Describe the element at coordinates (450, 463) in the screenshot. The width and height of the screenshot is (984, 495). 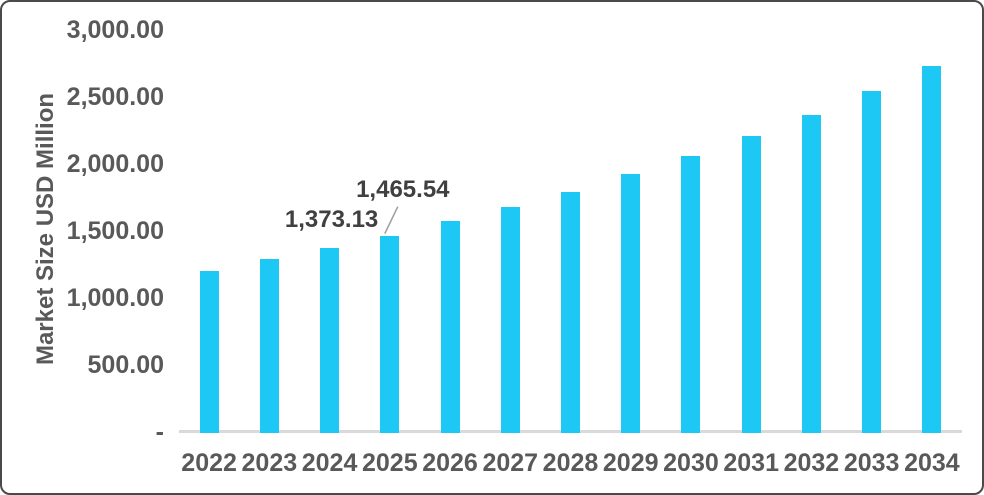
I see `x-tick-label-2026: 2026` at that location.